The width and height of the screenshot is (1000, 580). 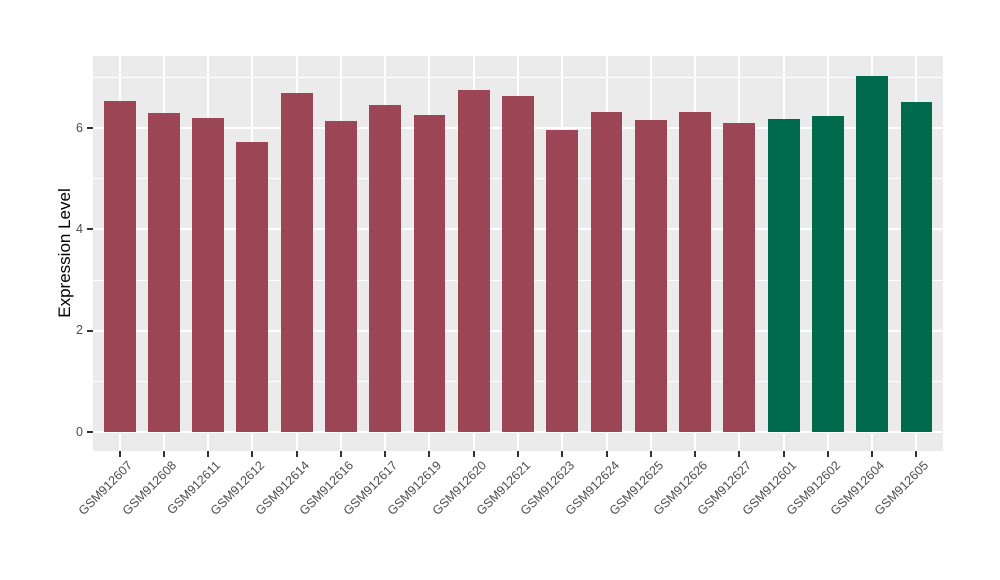 I want to click on bar-GSM912604, so click(x=872, y=254).